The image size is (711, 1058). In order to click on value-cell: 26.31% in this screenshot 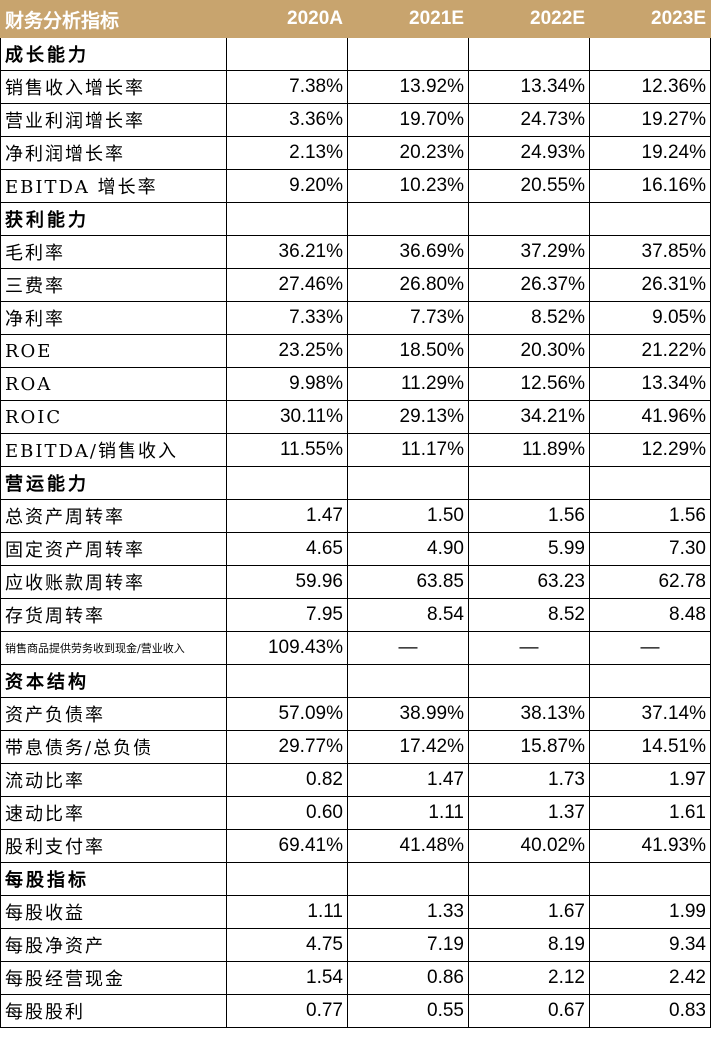, I will do `click(650, 285)`.